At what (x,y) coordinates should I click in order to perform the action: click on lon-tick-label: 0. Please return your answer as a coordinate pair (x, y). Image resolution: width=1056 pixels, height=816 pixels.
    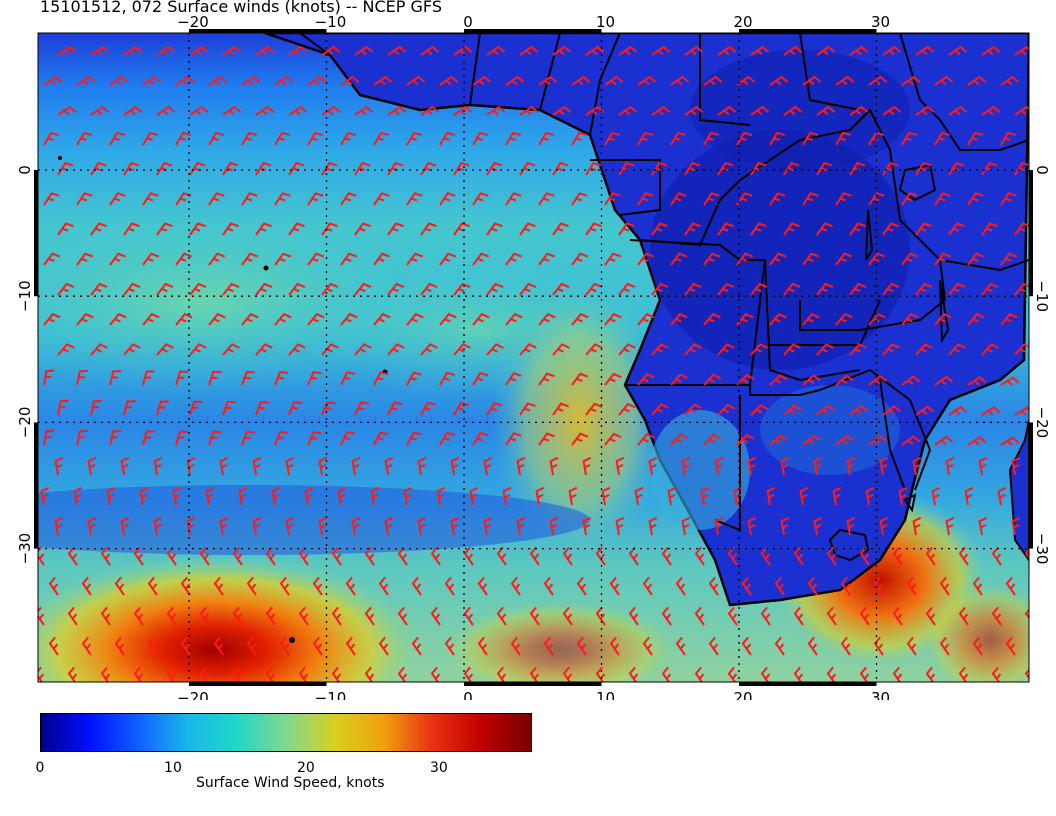
    Looking at the image, I should click on (468, 694).